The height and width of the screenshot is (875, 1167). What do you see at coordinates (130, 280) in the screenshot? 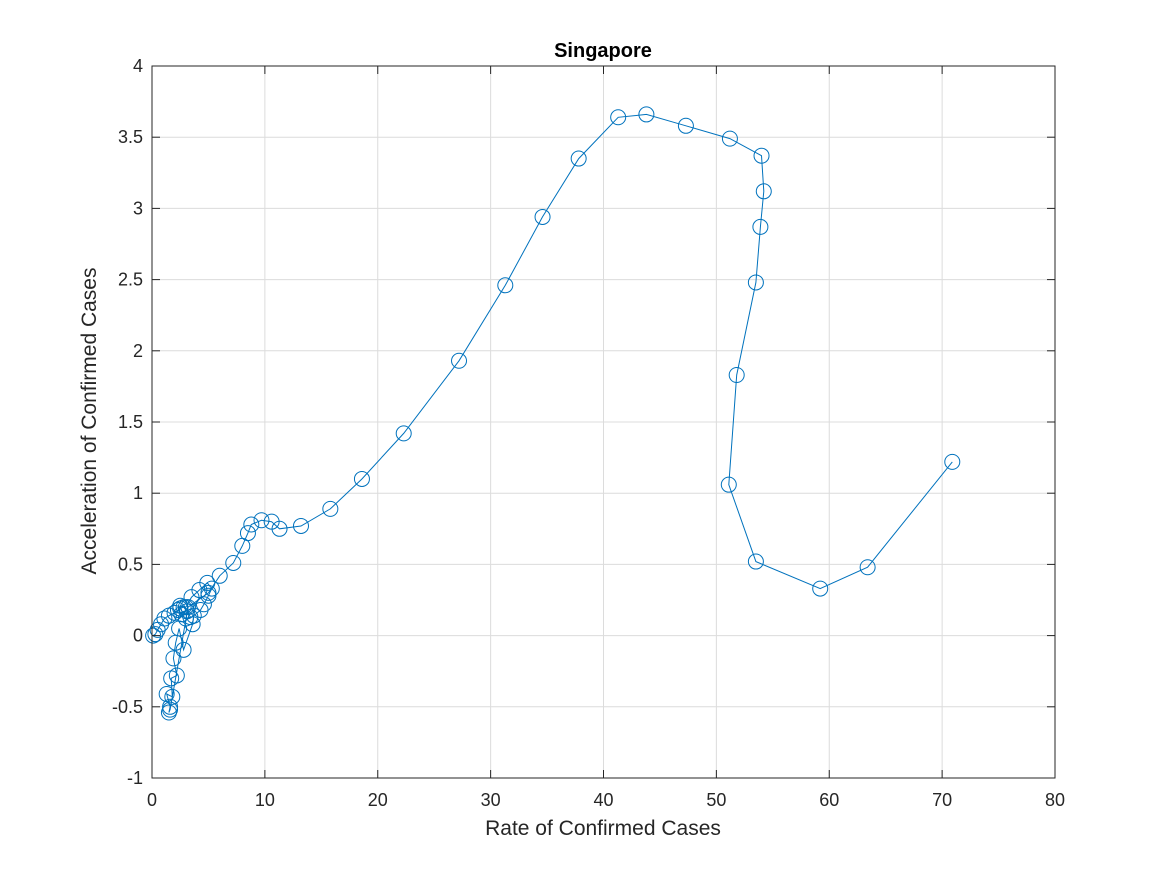
I see `y-tick-label: 2.5` at bounding box center [130, 280].